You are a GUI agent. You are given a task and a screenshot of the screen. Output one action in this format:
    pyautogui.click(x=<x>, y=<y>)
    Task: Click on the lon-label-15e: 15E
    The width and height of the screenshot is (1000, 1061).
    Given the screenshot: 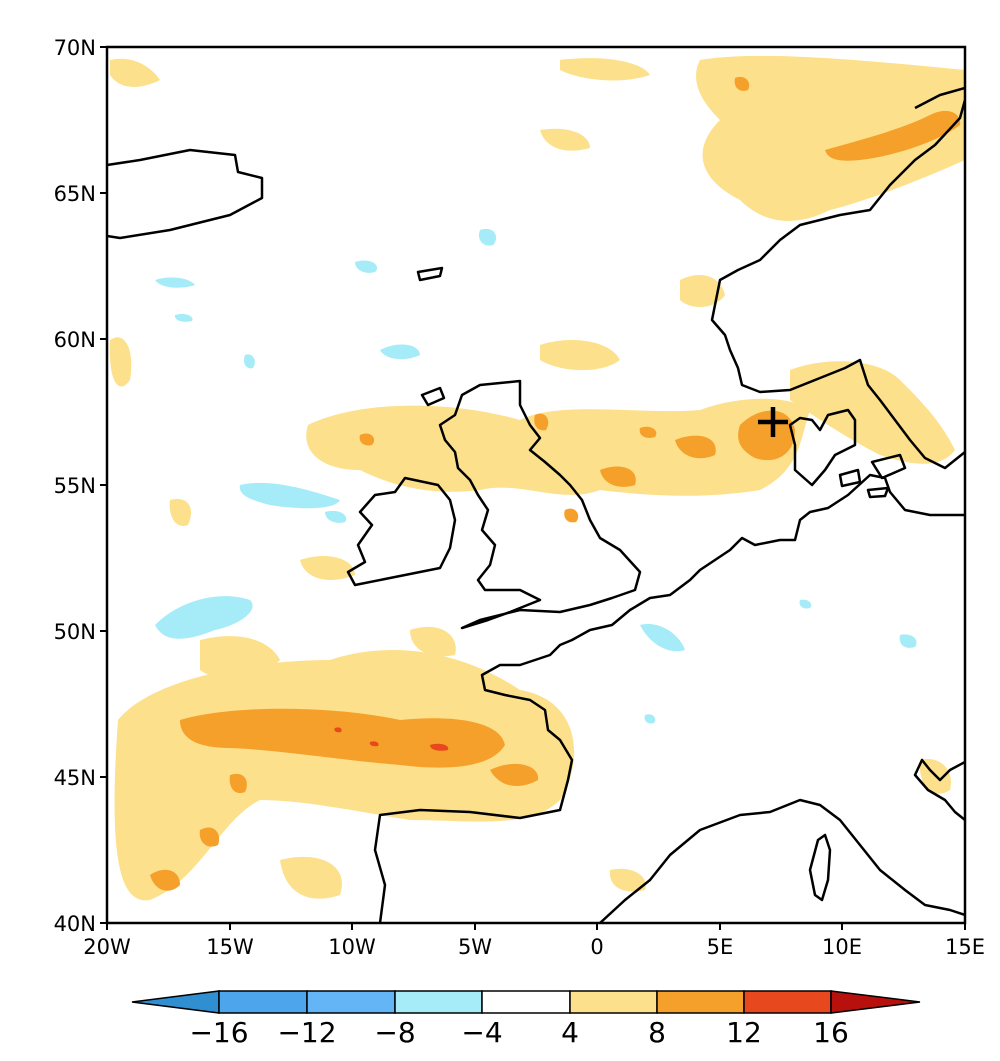 What is the action you would take?
    pyautogui.click(x=965, y=947)
    